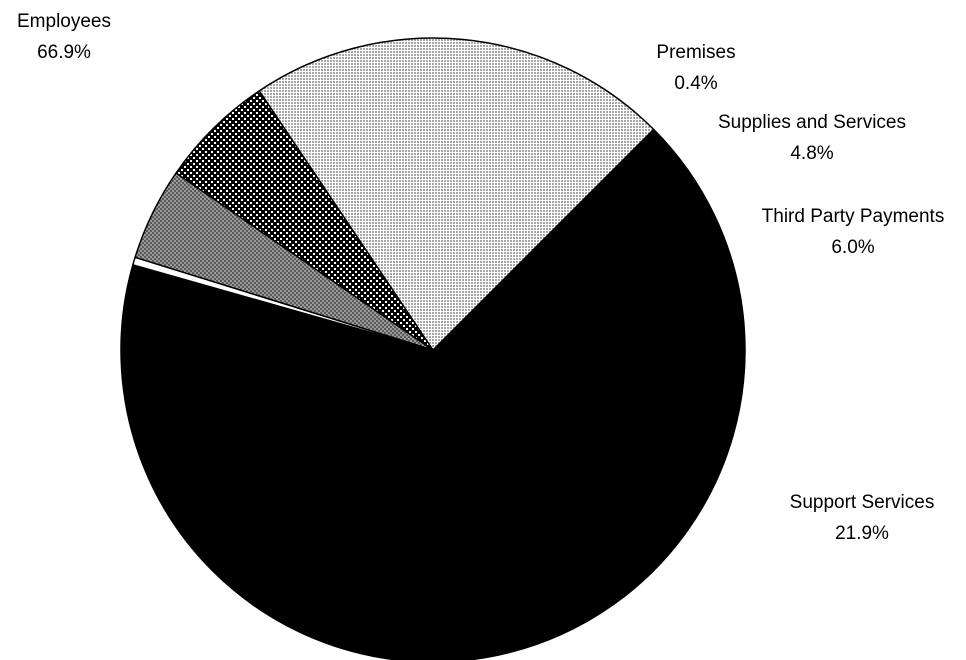 The image size is (966, 660). Describe the element at coordinates (64, 21) in the screenshot. I see `label-employees-name: Employees` at that location.